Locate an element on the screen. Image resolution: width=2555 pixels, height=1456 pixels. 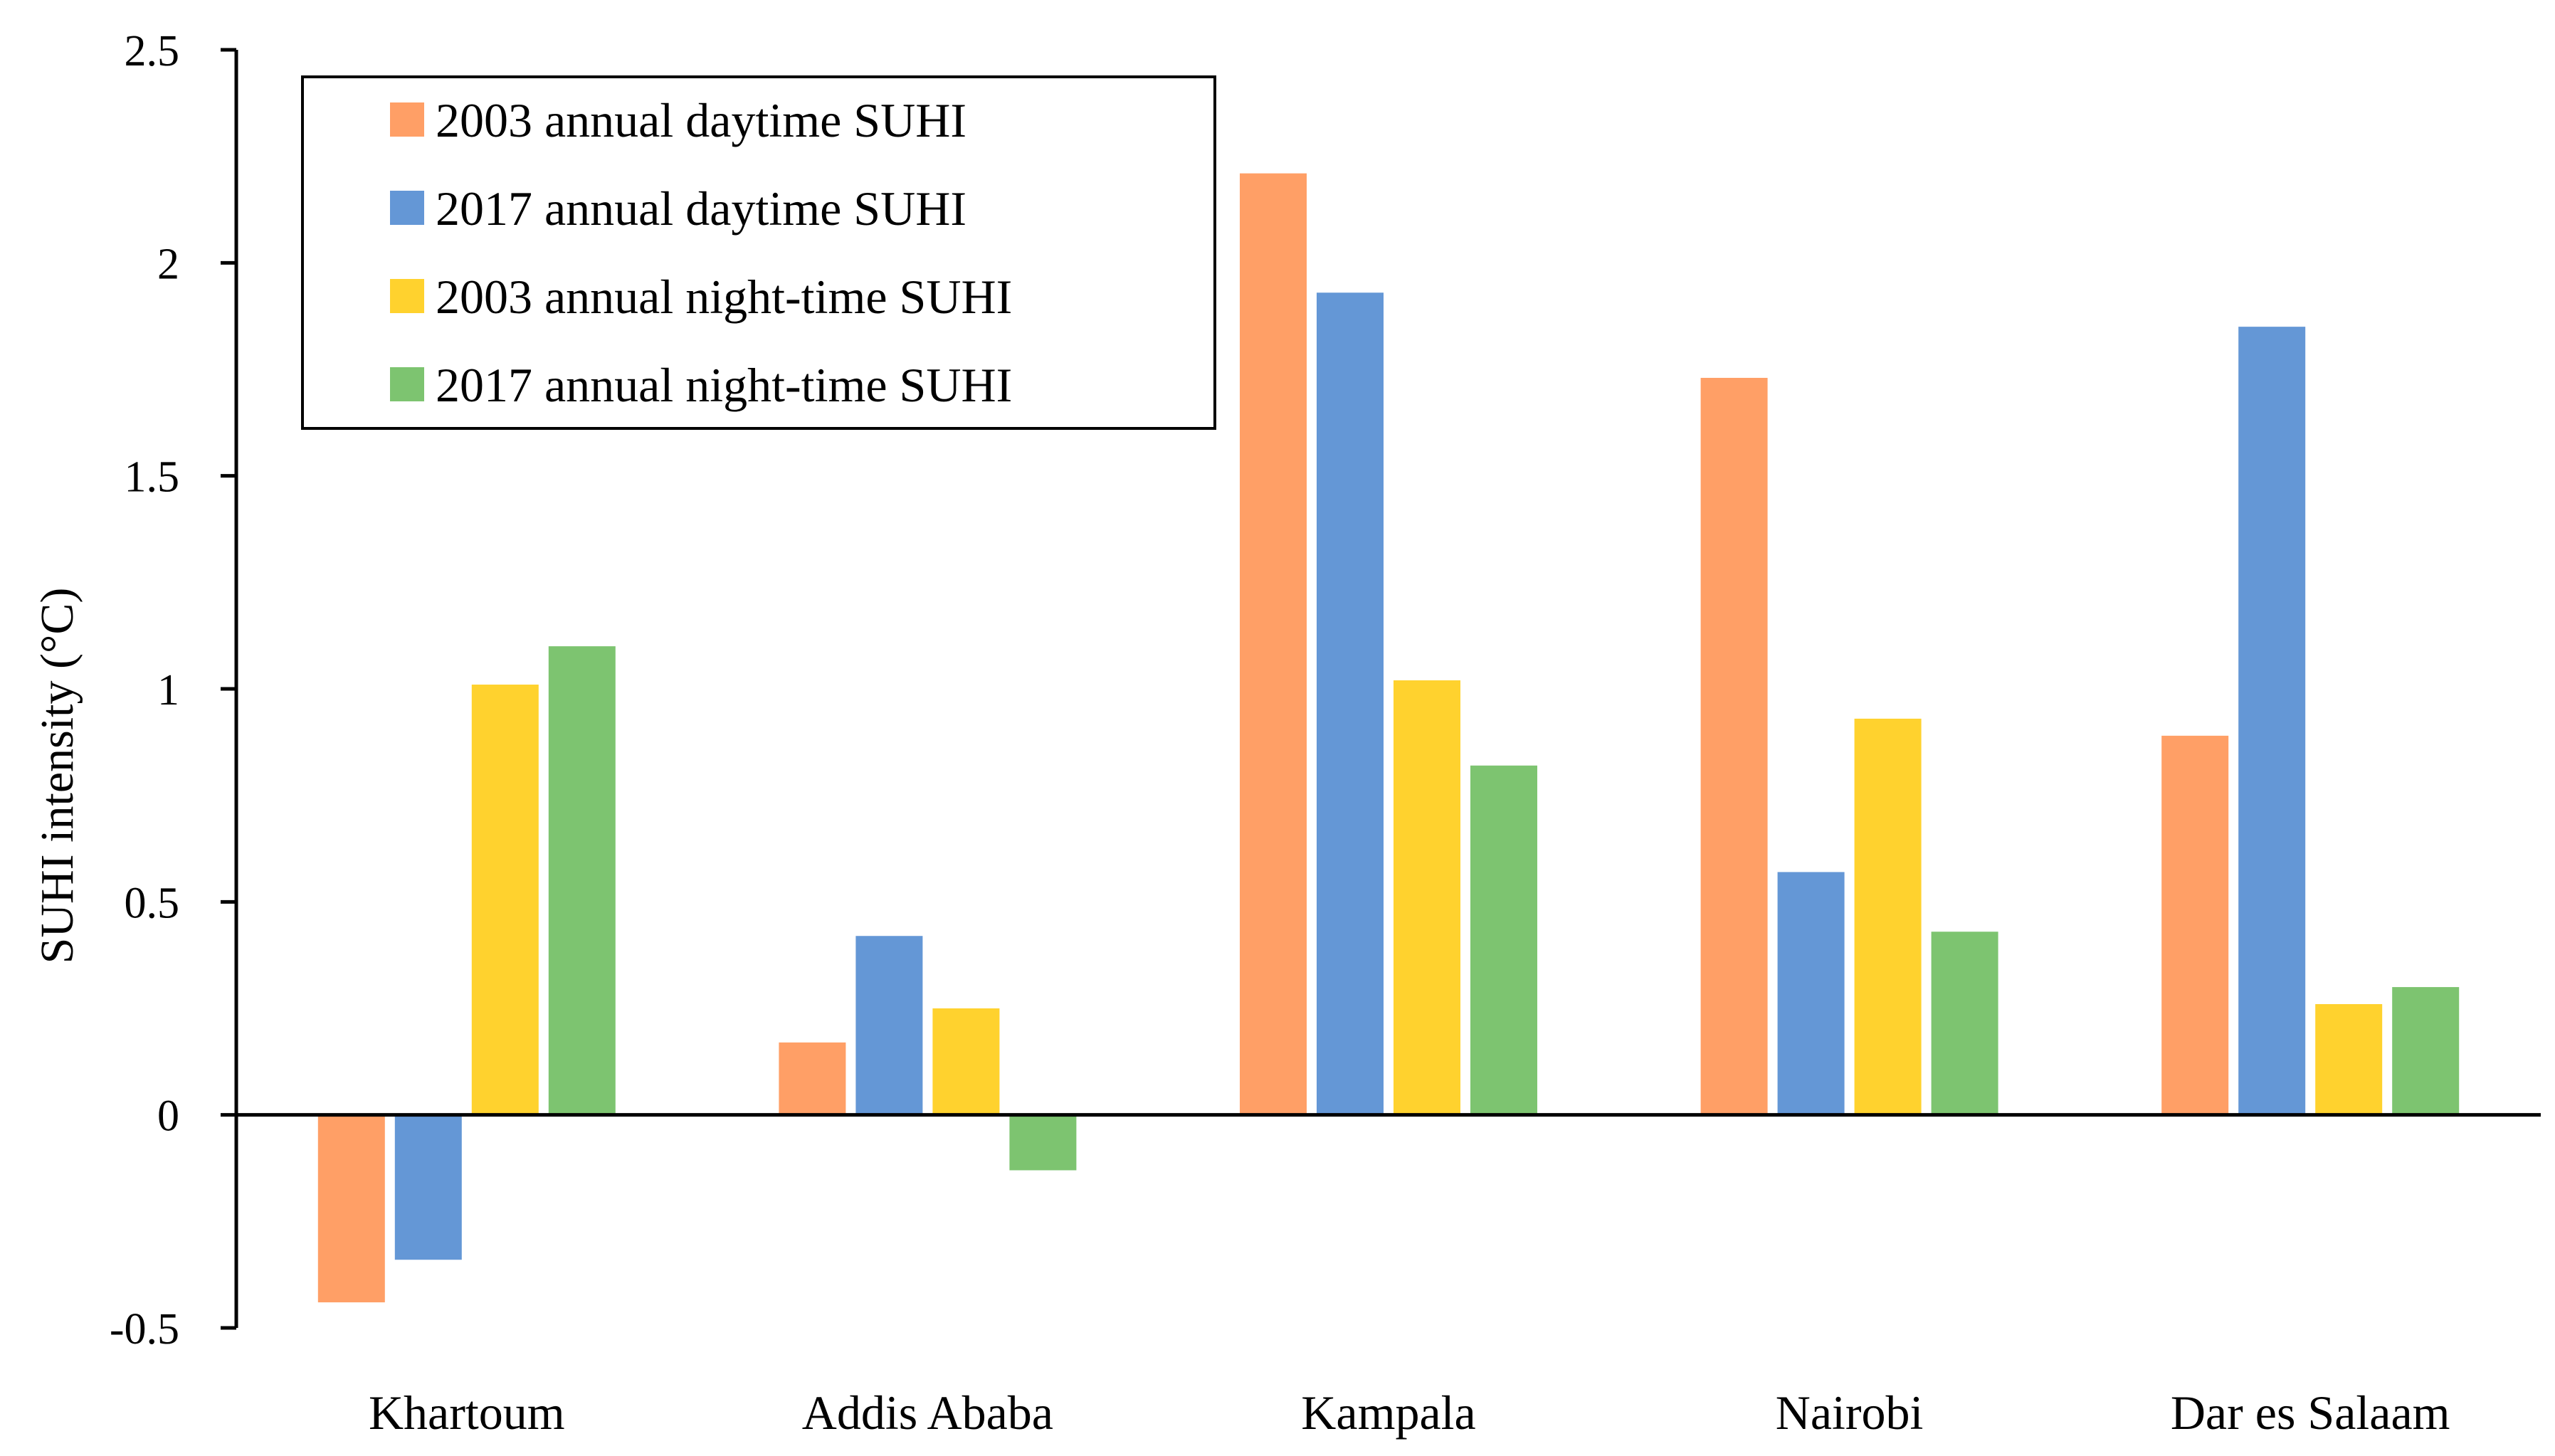
x-category-label: Addis Ababa is located at coordinates (927, 1413).